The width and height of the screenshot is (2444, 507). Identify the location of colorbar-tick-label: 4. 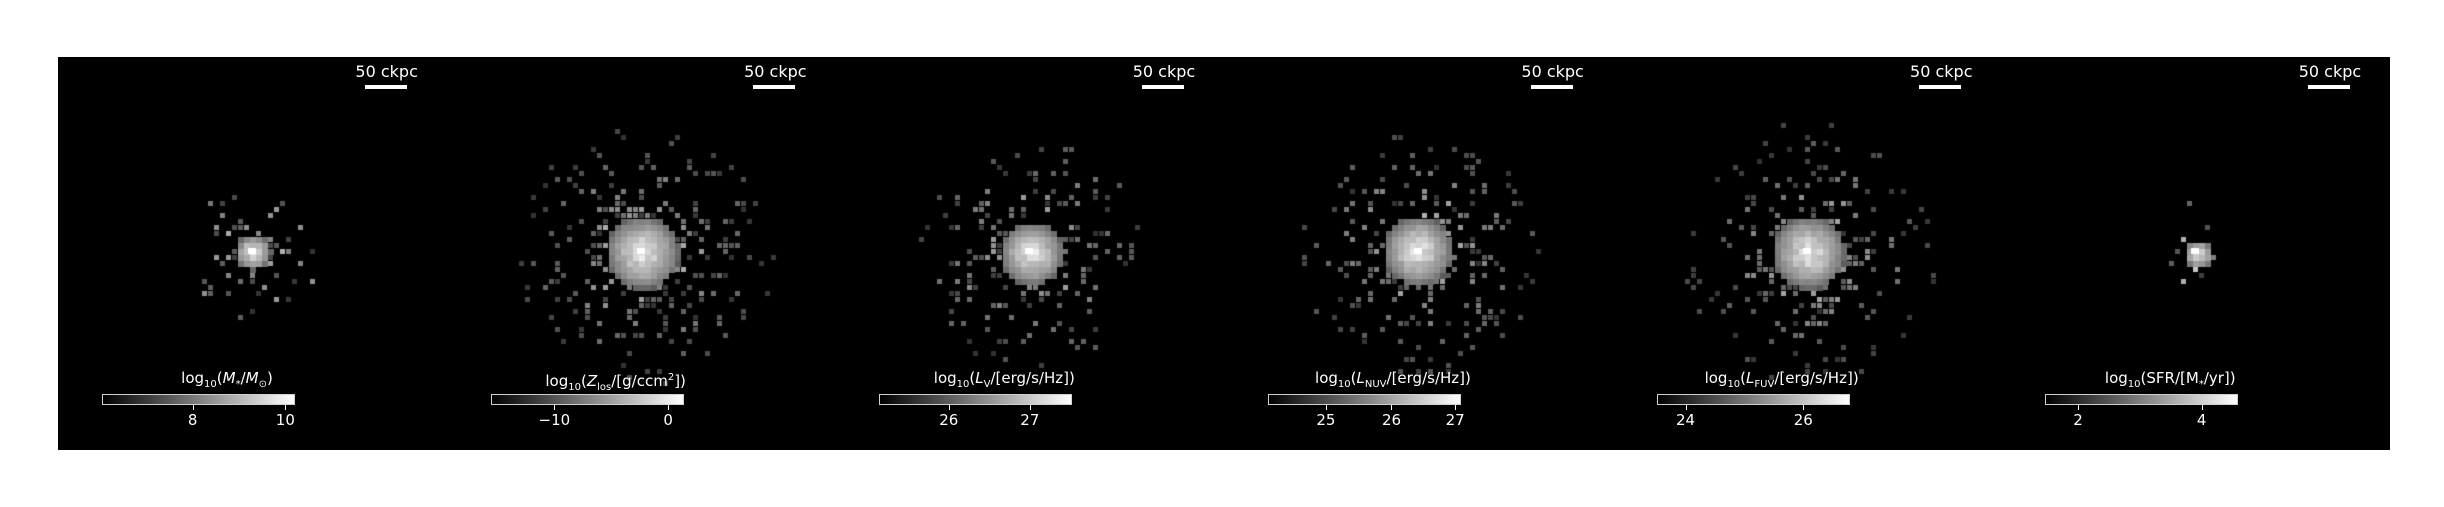
(2202, 420).